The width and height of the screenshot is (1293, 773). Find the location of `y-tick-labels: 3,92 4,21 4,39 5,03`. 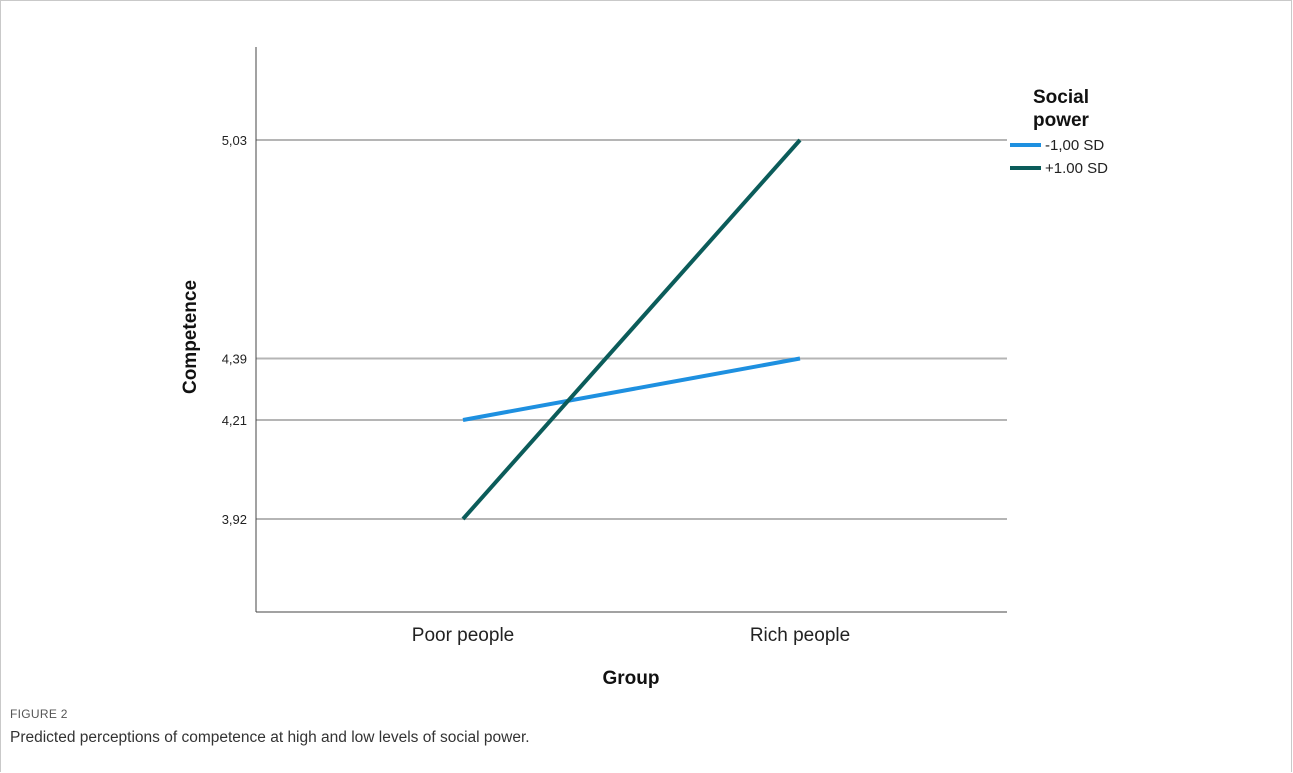

y-tick-labels: 3,92 4,21 4,39 5,03 is located at coordinates (234, 330).